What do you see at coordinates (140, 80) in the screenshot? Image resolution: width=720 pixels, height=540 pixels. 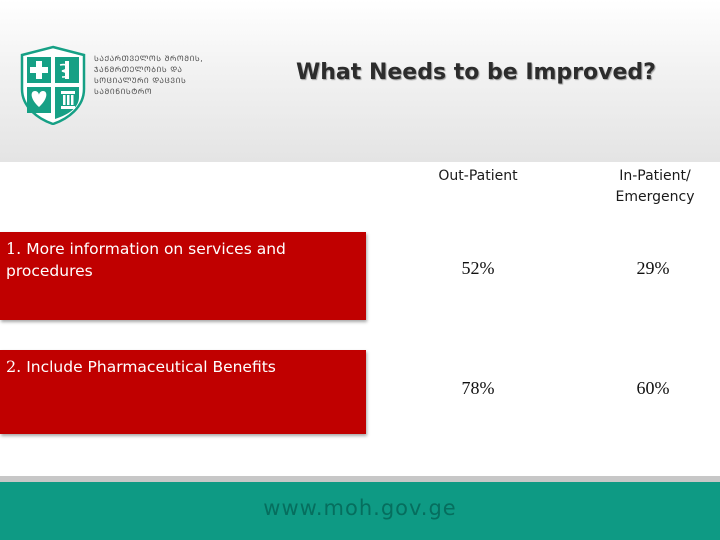 I see `ministry-name-line-3: ᲡᲝᲪᲘᲐᲚᲣᲠᲘ ᲓᲐᲪᲕᲘᲡ` at bounding box center [140, 80].